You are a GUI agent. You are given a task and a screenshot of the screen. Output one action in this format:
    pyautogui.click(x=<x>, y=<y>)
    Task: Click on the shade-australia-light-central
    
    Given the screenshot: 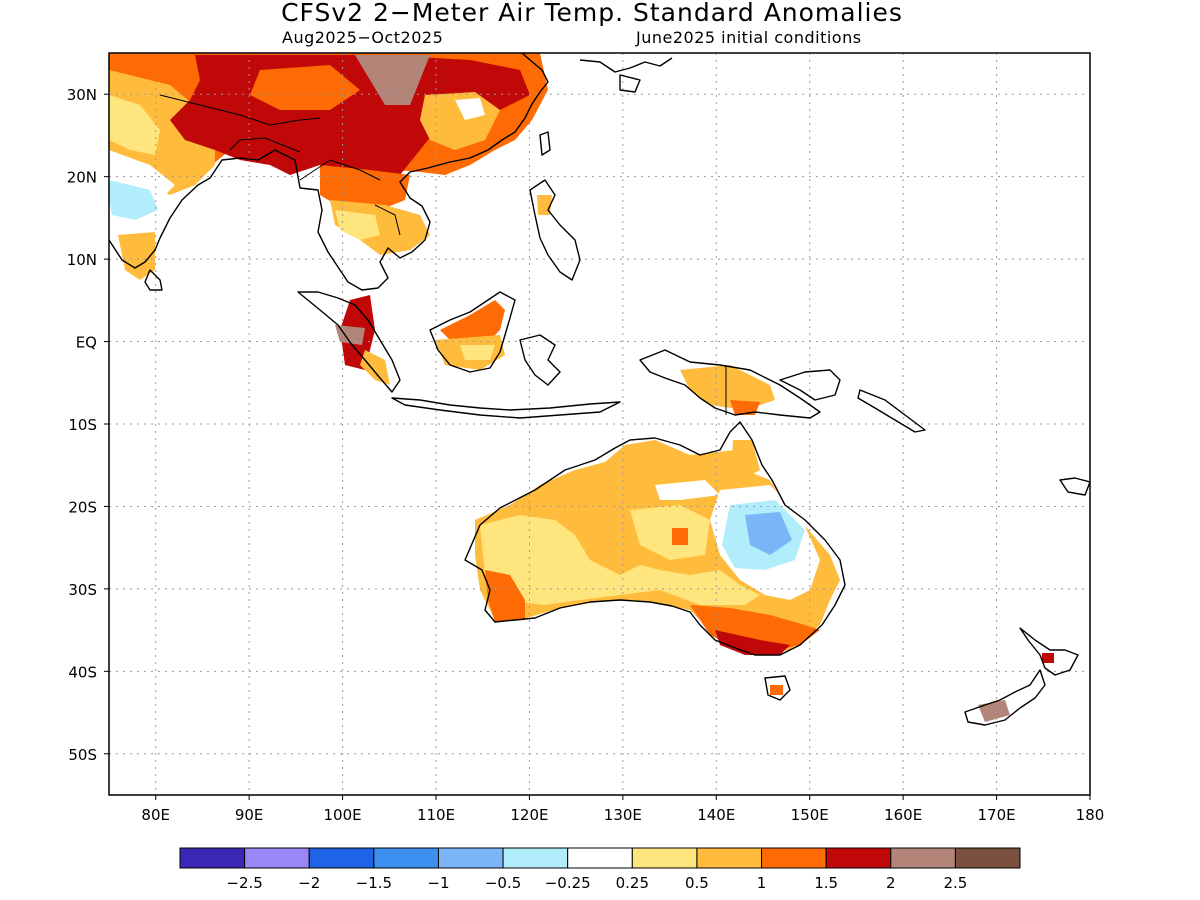 What is the action you would take?
    pyautogui.click(x=670, y=532)
    